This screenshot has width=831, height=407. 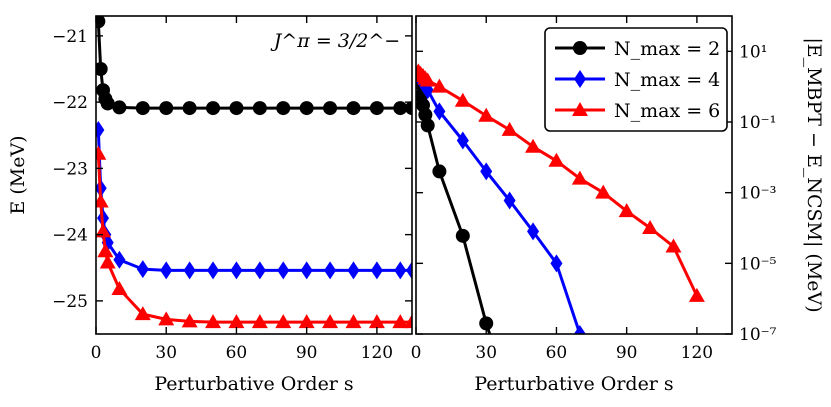 What do you see at coordinates (814, 174) in the screenshot?
I see `right-y-axis-label: |E_MBPT − E_NCSM| (MeV)` at bounding box center [814, 174].